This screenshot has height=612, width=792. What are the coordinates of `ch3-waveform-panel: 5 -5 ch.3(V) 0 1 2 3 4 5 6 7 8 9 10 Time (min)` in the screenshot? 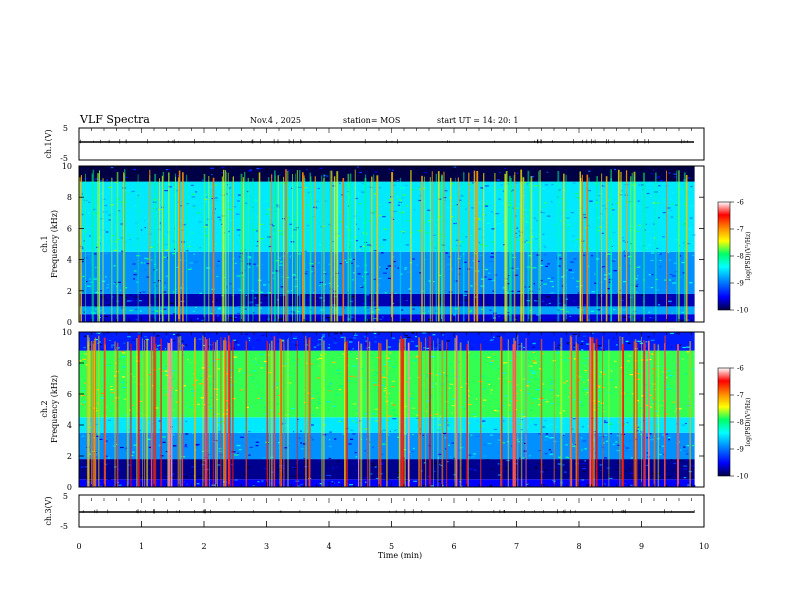 It's located at (376, 526).